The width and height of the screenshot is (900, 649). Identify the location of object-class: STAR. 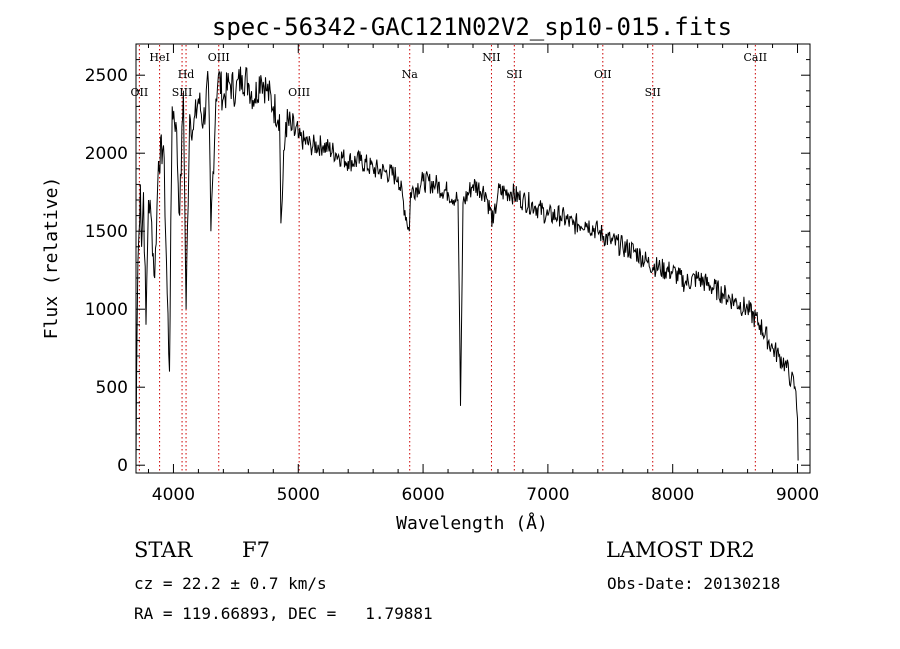
(163, 550).